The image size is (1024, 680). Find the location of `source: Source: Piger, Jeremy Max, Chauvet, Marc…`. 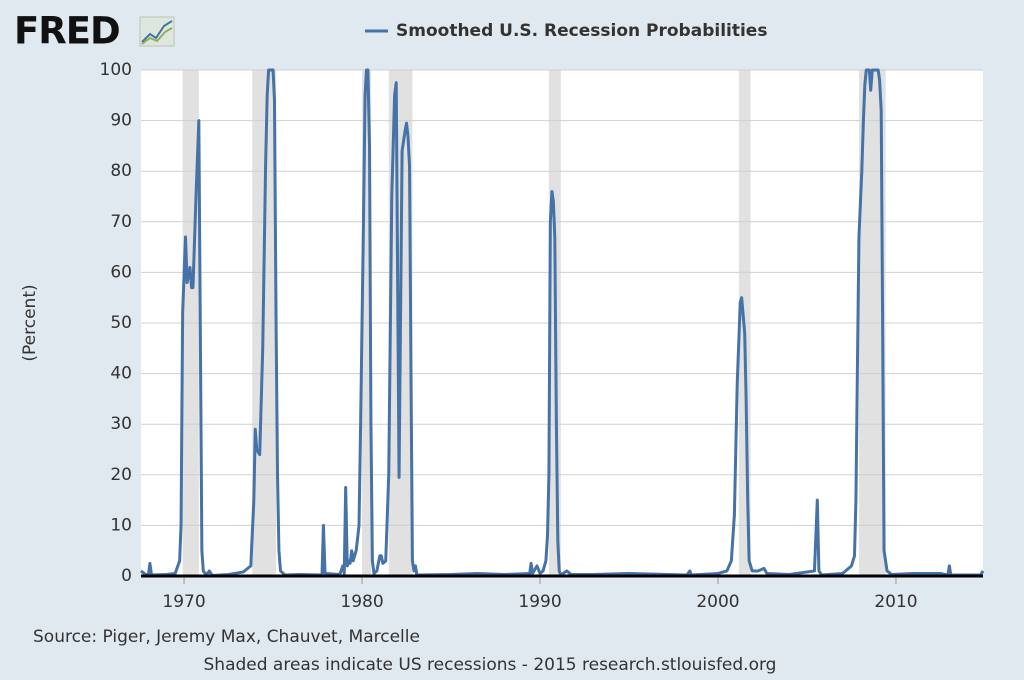

source: Source: Piger, Jeremy Max, Chauvet, Marc… is located at coordinates (226, 637).